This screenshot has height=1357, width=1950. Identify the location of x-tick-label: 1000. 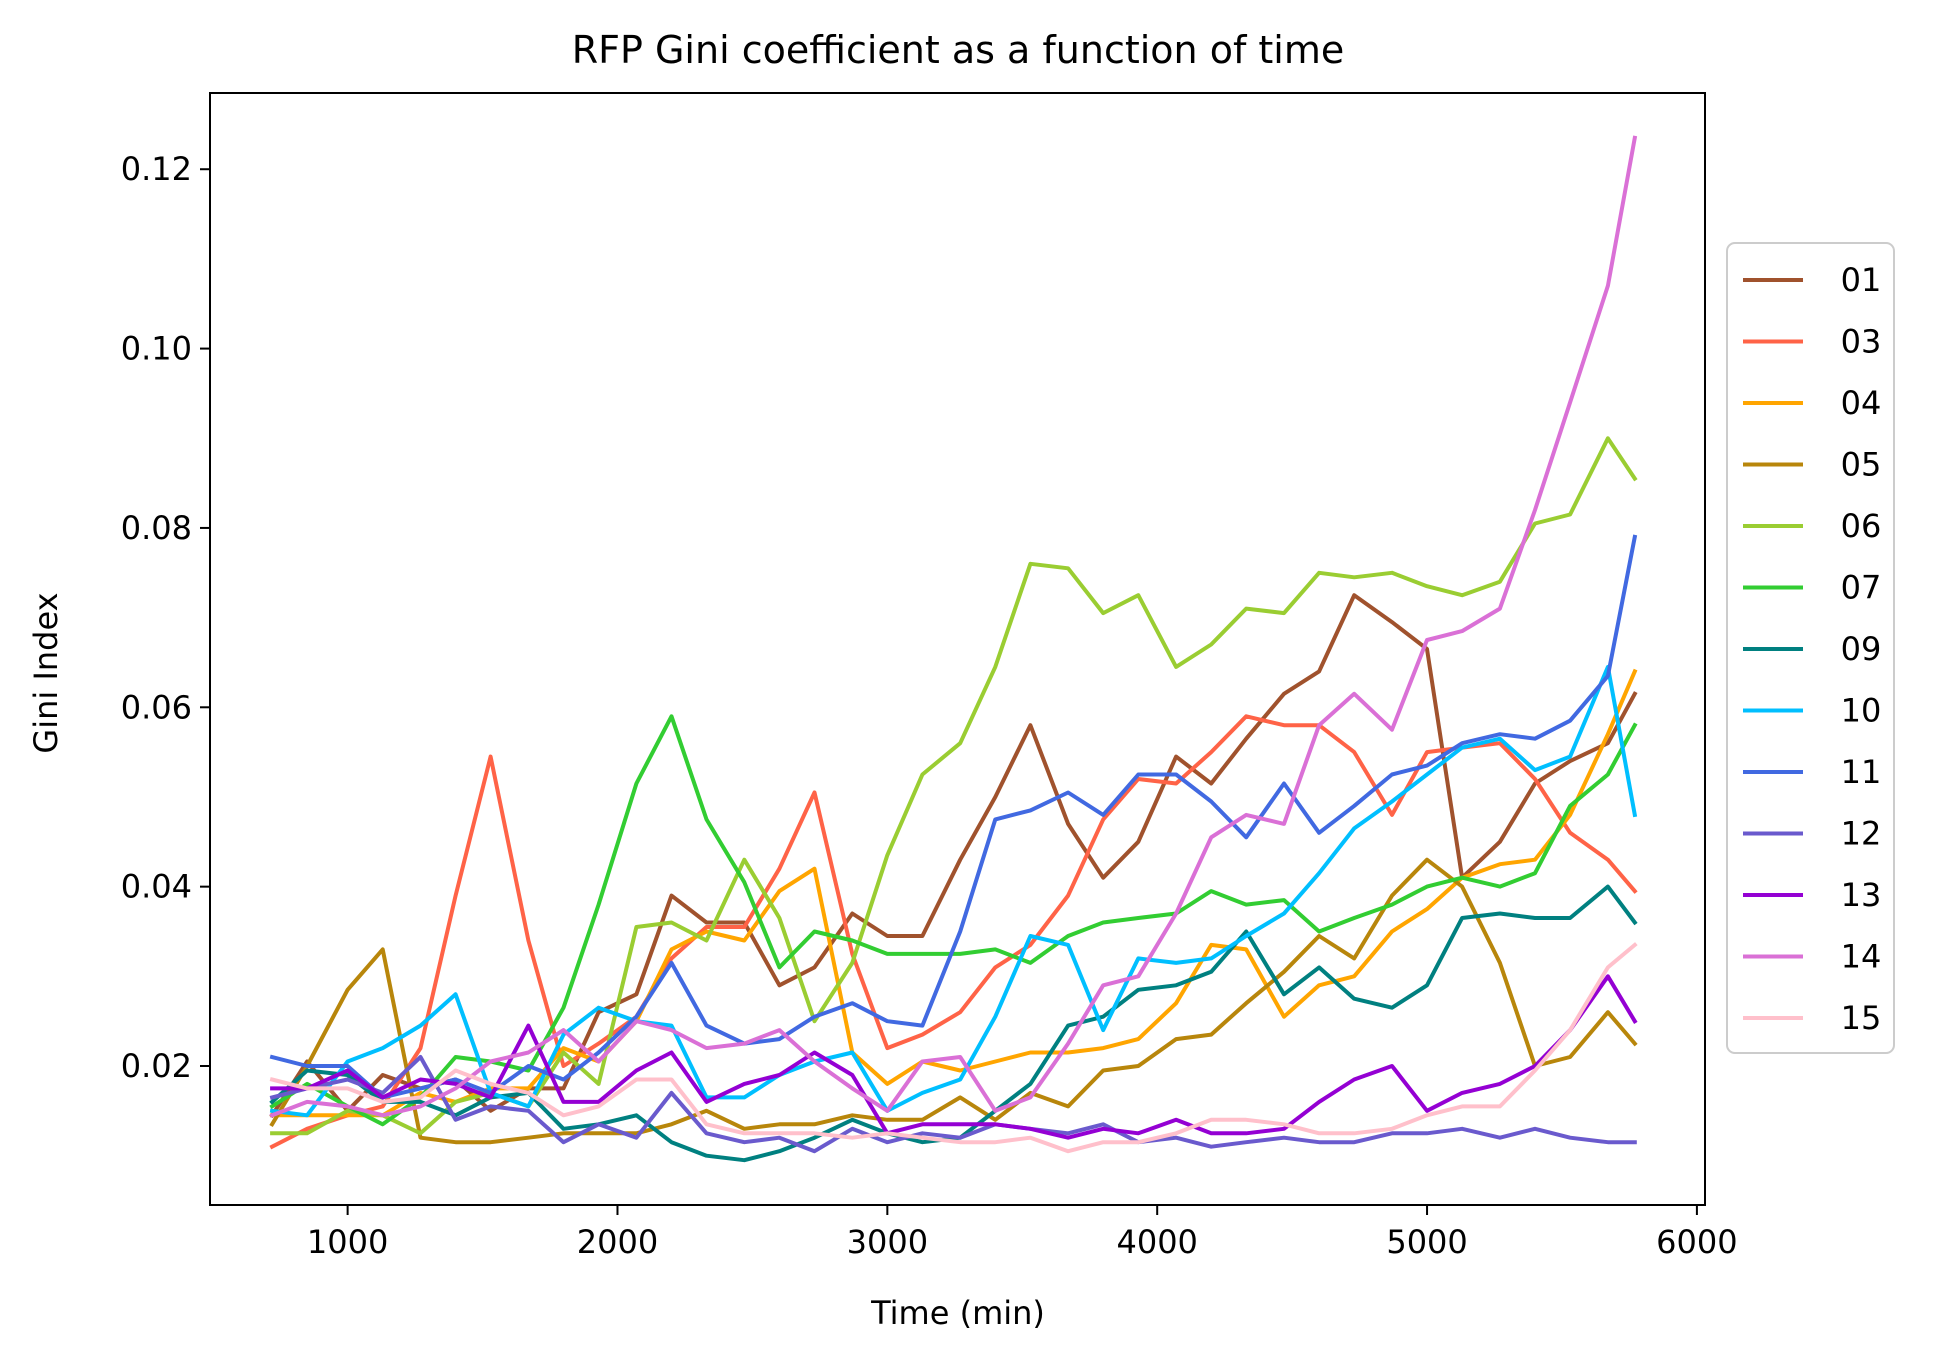
(347, 1242).